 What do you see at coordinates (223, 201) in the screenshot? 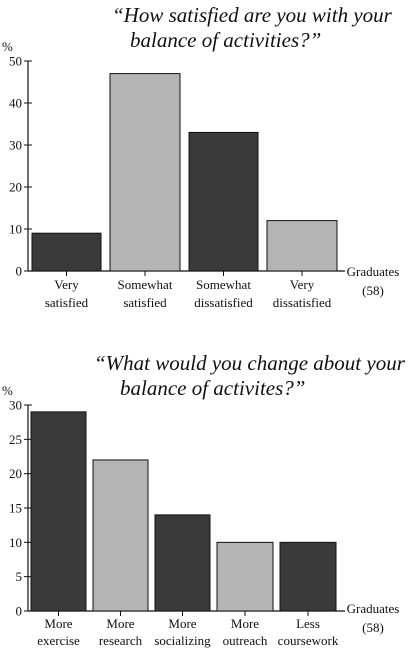
I see `bar-somewhat-dissatisfied` at bounding box center [223, 201].